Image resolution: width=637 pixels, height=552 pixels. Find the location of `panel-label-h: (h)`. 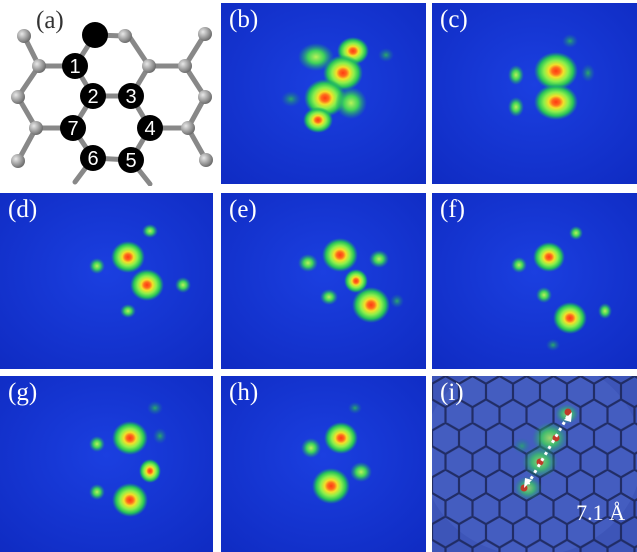

panel-label-h: (h) is located at coordinates (244, 392).